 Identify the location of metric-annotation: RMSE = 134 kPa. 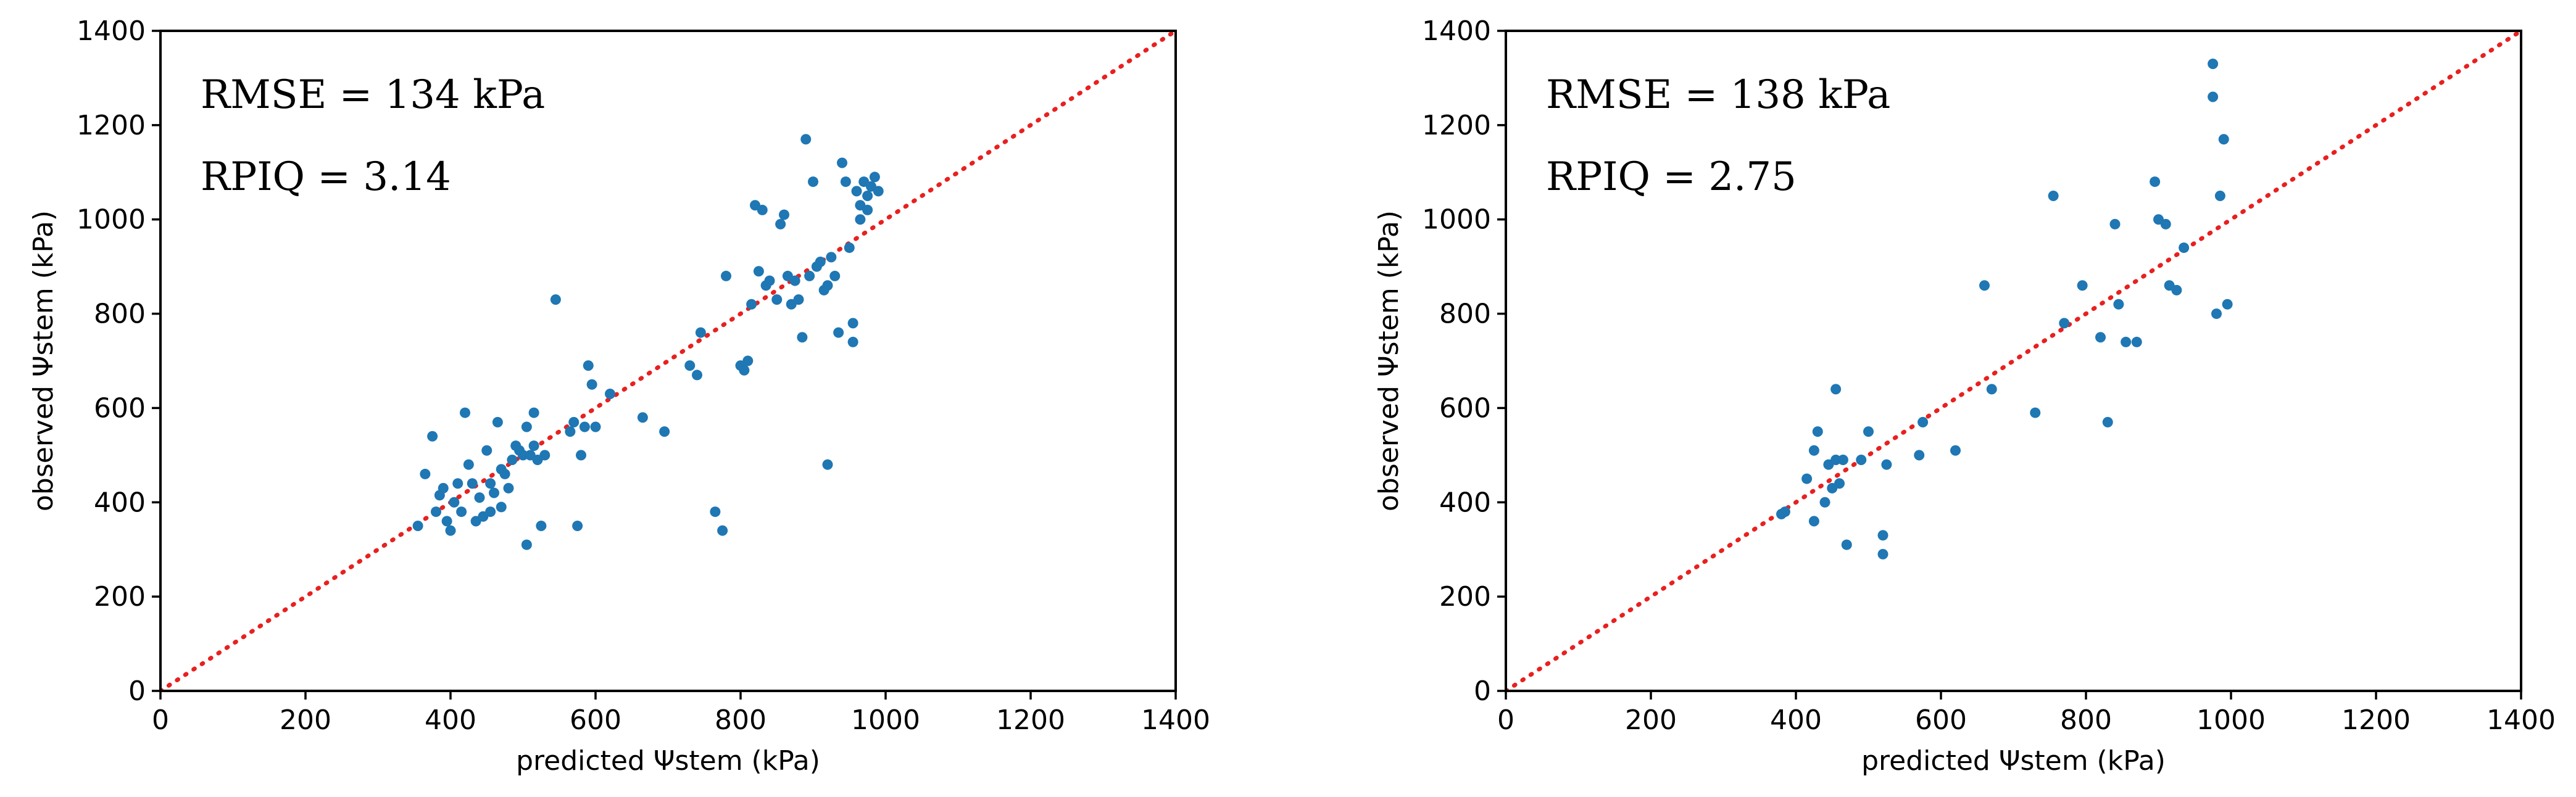
(373, 95).